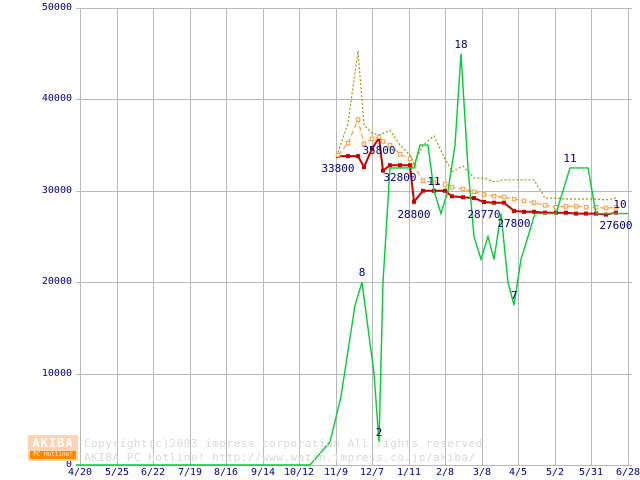  What do you see at coordinates (336, 472) in the screenshot?
I see `x-axis-tick-label: 11/9` at bounding box center [336, 472].